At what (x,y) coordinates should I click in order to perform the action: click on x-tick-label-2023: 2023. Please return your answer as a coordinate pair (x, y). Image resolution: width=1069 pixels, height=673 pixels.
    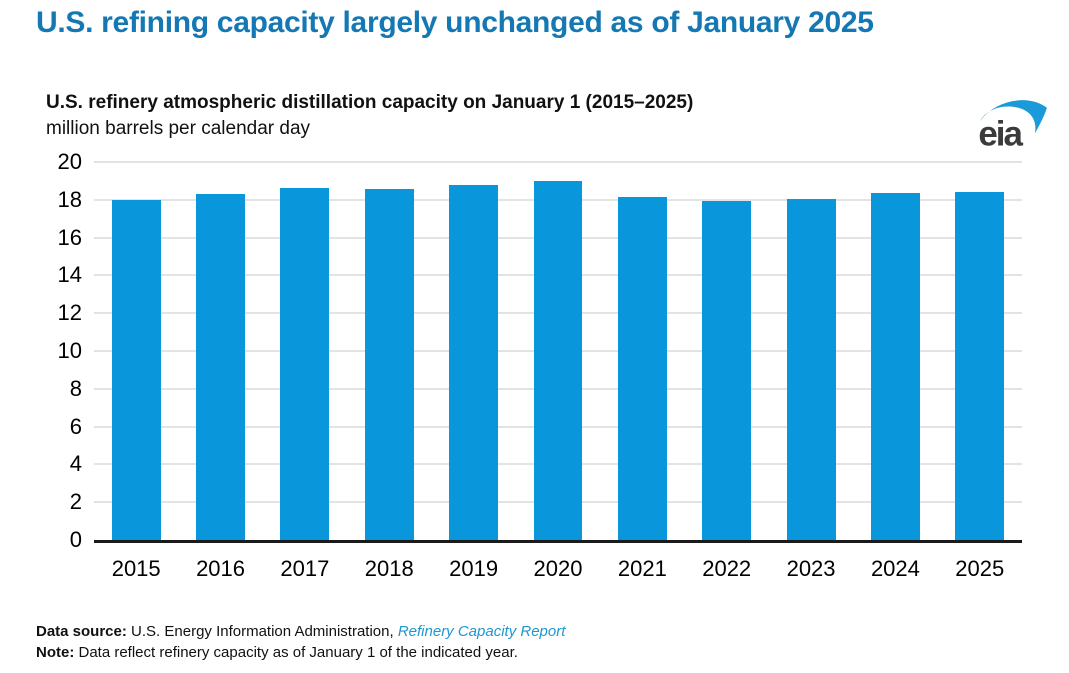
    Looking at the image, I should click on (811, 568).